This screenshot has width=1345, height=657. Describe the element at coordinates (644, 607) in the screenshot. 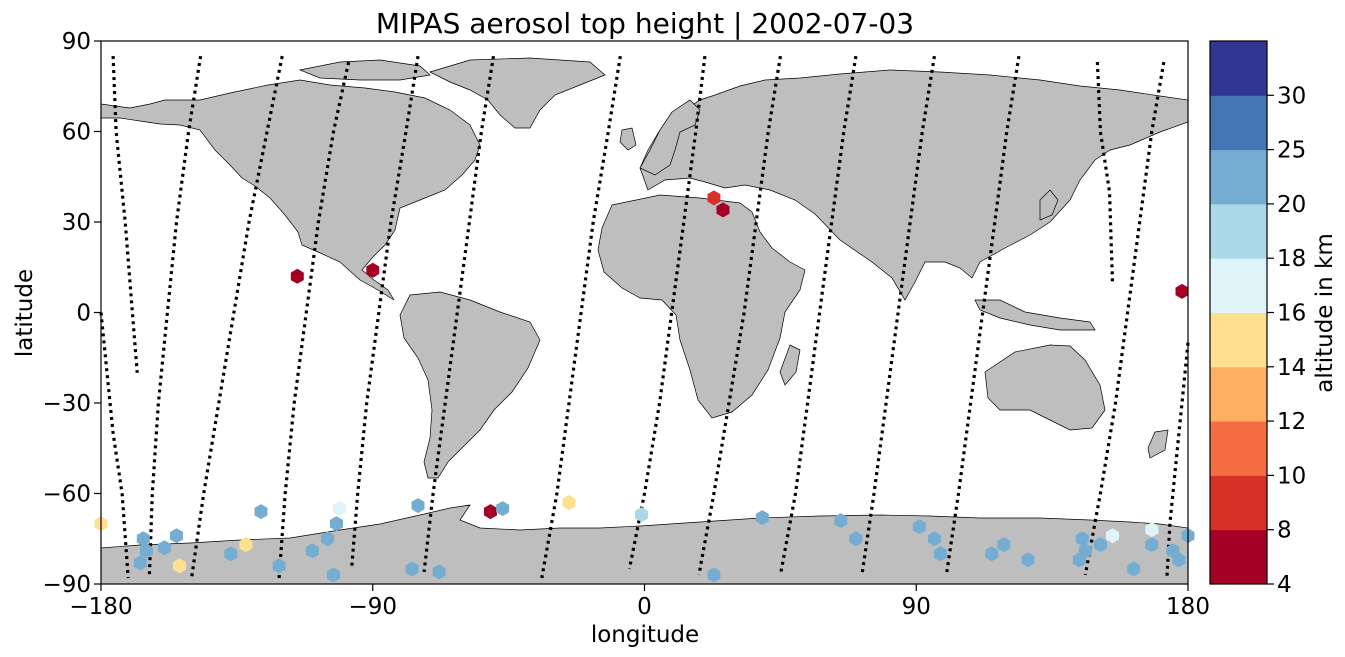

I see `x-tick-label: 0` at that location.